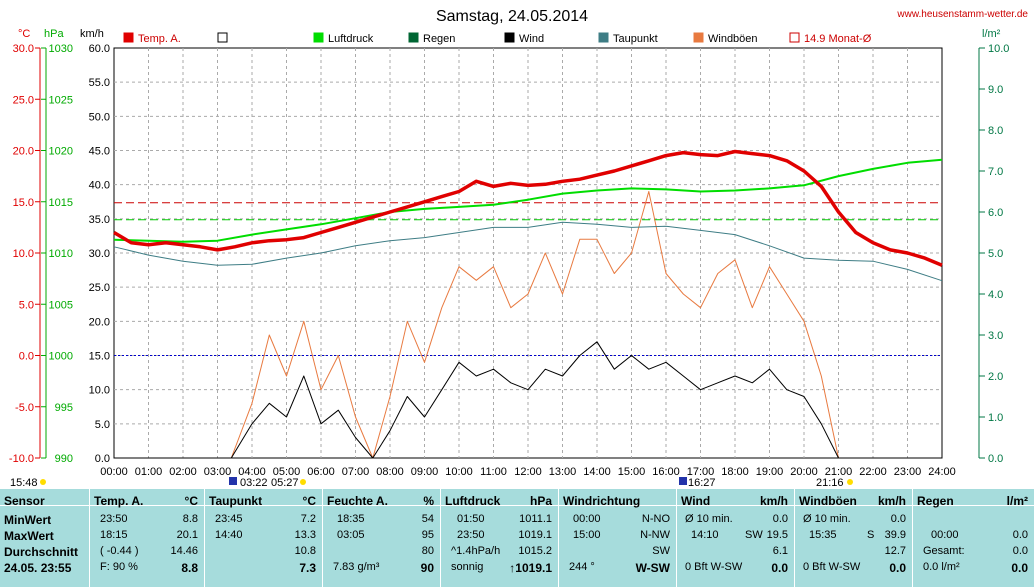 This screenshot has width=1034, height=587. Describe the element at coordinates (23, 203) in the screenshot. I see `temp-tick-label: 15.0` at that location.